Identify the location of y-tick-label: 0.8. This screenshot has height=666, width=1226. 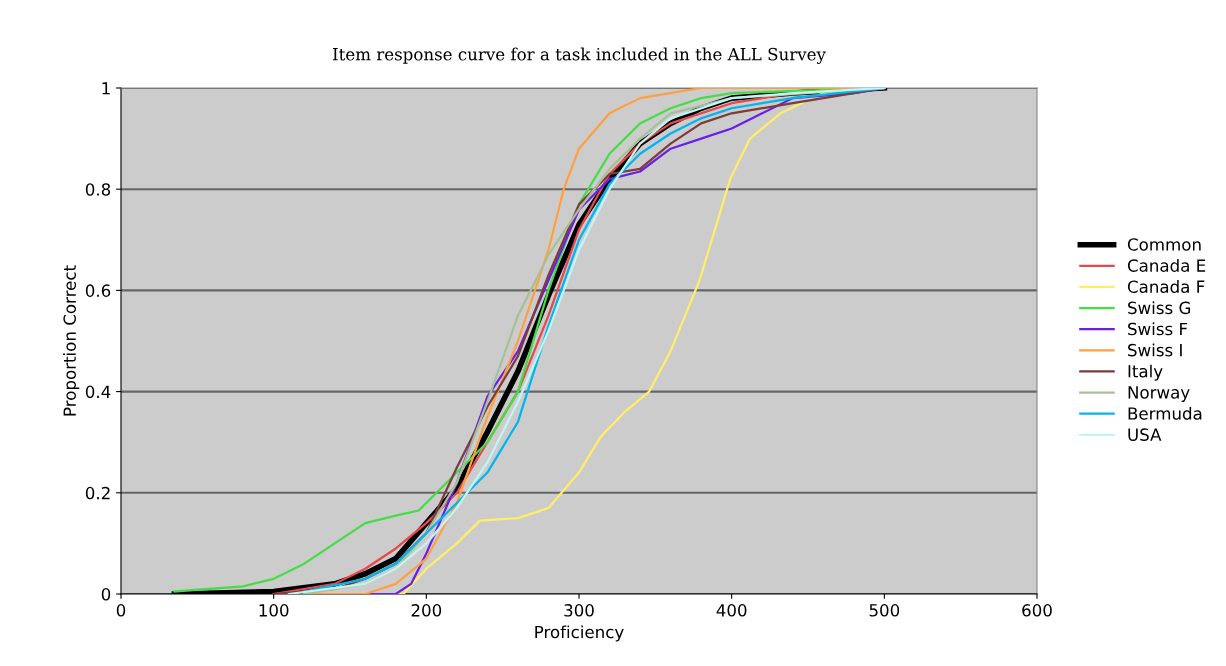
(98, 189).